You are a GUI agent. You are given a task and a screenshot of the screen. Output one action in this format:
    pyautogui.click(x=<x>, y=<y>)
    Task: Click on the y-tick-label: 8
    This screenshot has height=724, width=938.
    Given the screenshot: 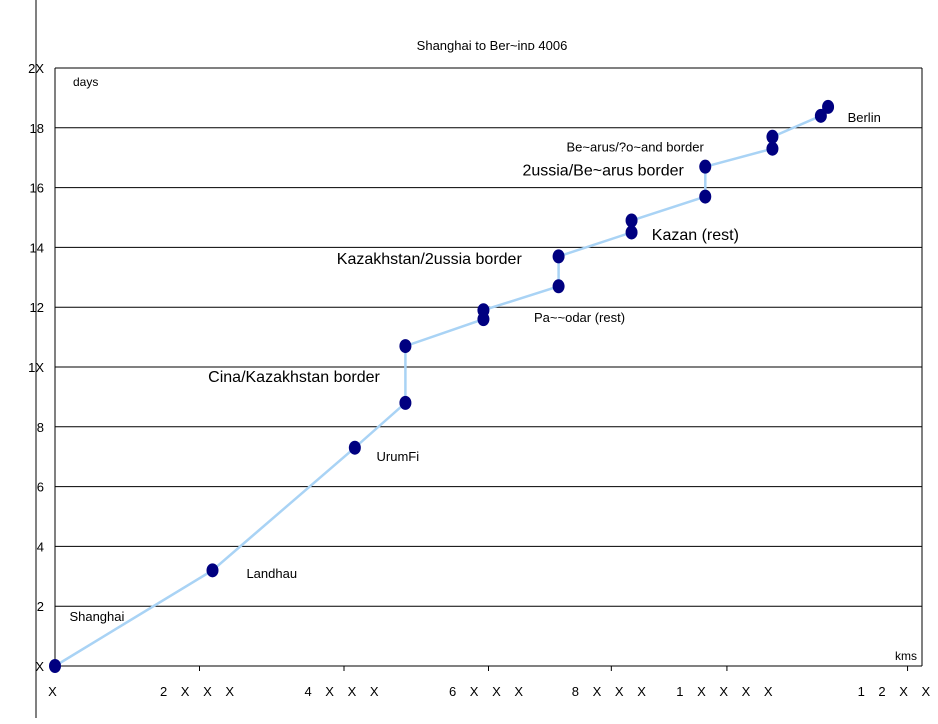 What is the action you would take?
    pyautogui.click(x=40, y=427)
    